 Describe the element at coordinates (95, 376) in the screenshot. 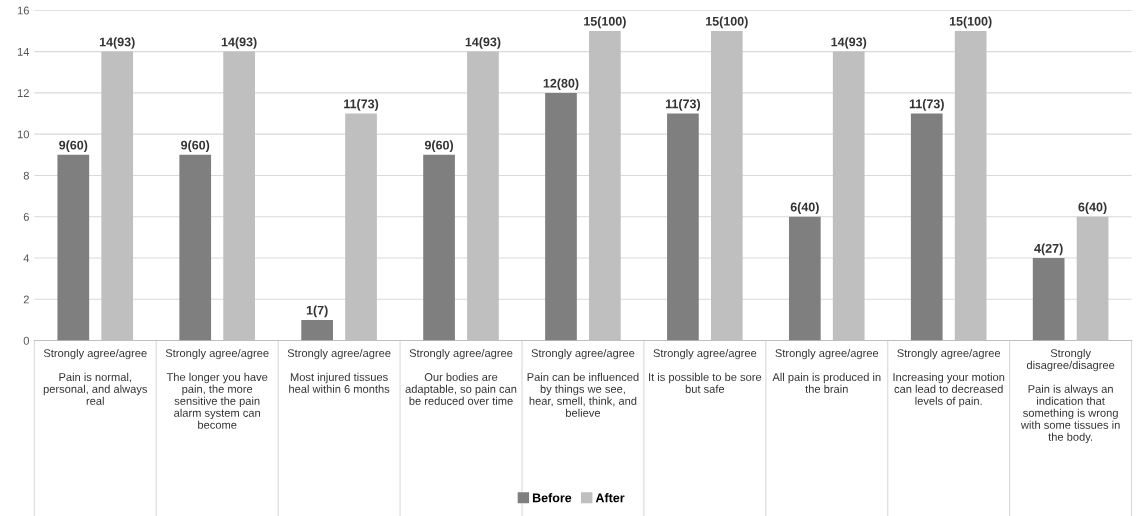

I see `category-label: Strongly agree/agree Pain is normal, personal, and always real` at that location.